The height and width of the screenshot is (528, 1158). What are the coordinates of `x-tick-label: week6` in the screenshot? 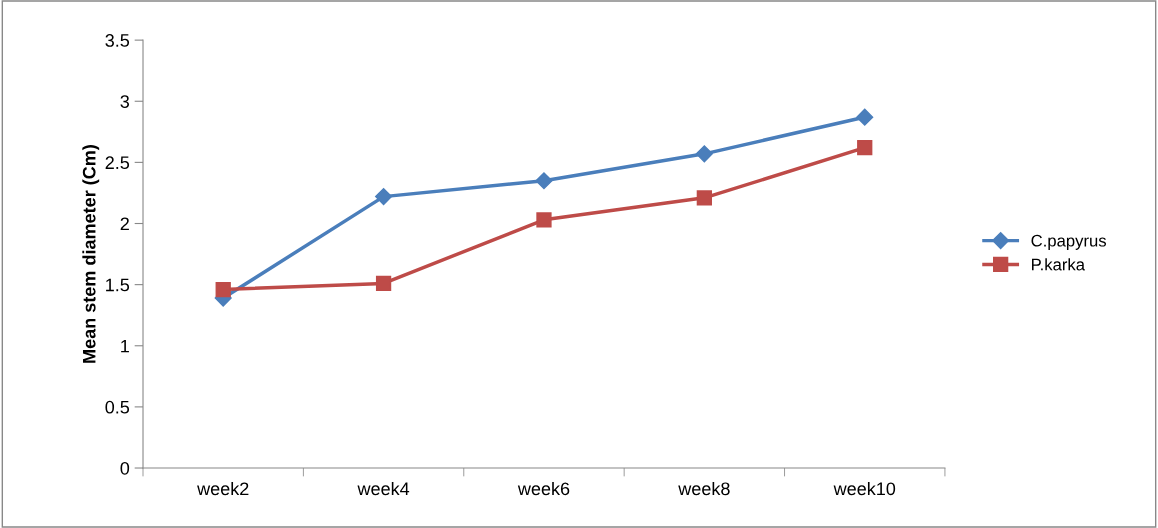 It's located at (543, 488).